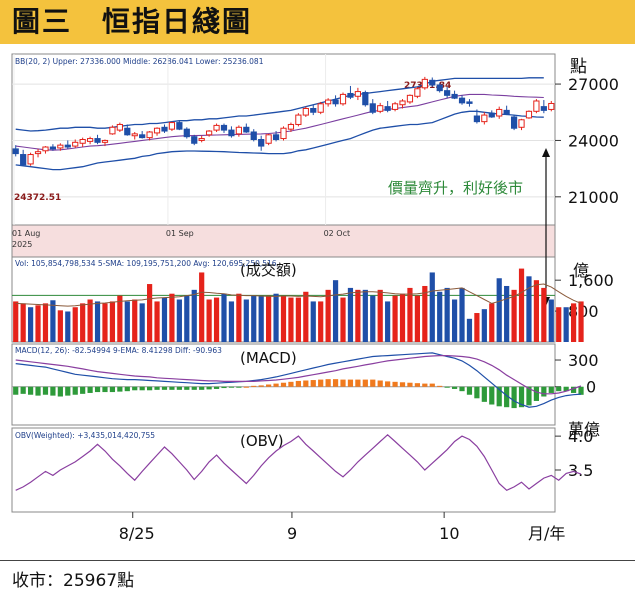 The width and height of the screenshot is (635, 601). I want to click on volume-sma-line, so click(298, 295).